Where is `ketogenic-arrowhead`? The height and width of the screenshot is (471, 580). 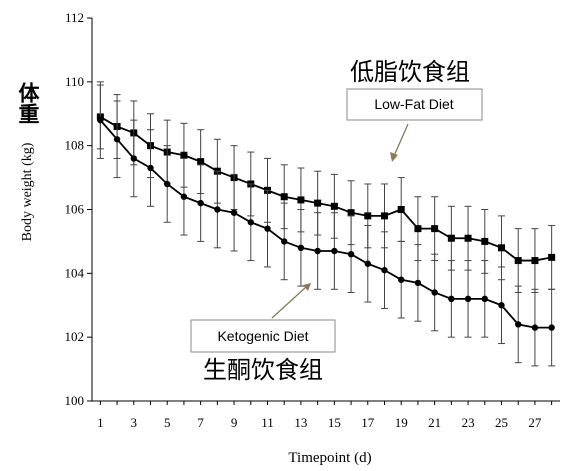
ketogenic-arrowhead is located at coordinates (307, 287).